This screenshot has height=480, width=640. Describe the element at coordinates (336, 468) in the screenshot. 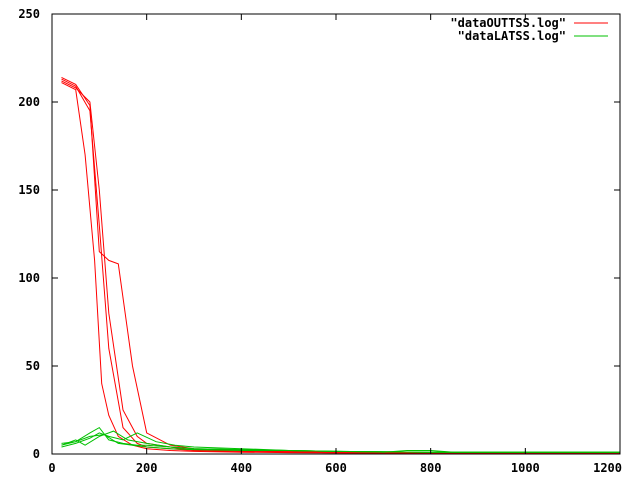

I see `x-tick-label: 600` at that location.